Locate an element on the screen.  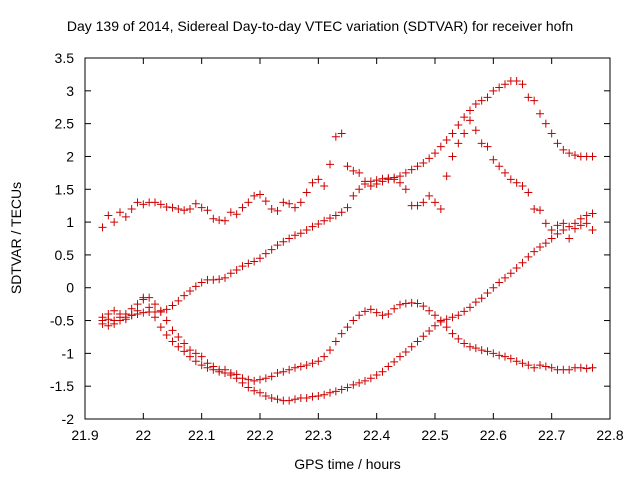
y-tick-label: -2 is located at coordinates (68, 419).